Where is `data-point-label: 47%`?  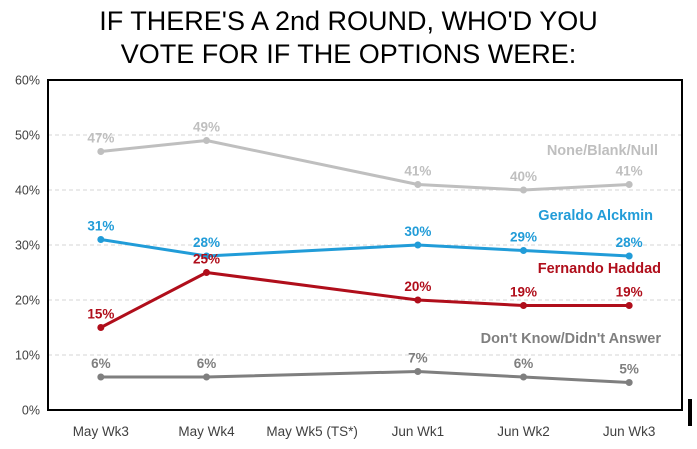
data-point-label: 47% is located at coordinates (100, 138).